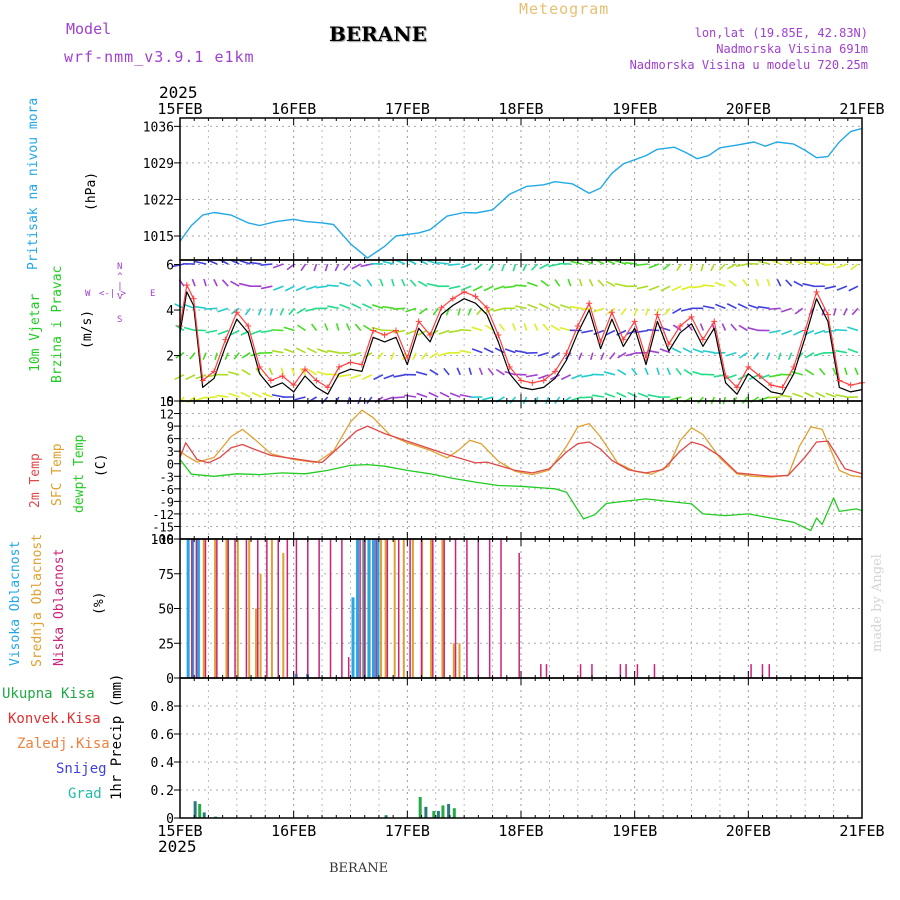 The width and height of the screenshot is (900, 900). I want to click on station-title: BERANE, so click(378, 34).